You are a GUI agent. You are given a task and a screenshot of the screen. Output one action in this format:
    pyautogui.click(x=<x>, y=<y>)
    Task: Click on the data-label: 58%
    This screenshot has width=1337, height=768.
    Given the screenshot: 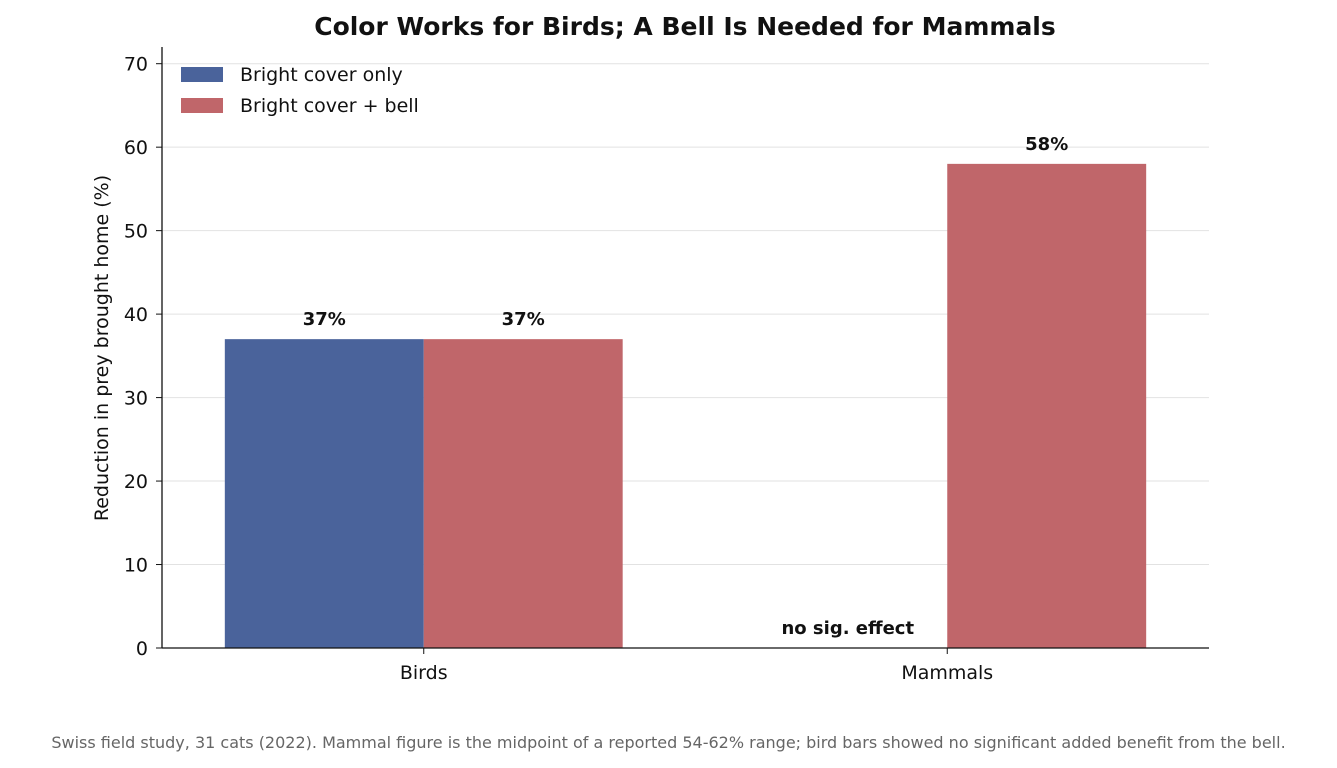 What is the action you would take?
    pyautogui.click(x=1046, y=144)
    